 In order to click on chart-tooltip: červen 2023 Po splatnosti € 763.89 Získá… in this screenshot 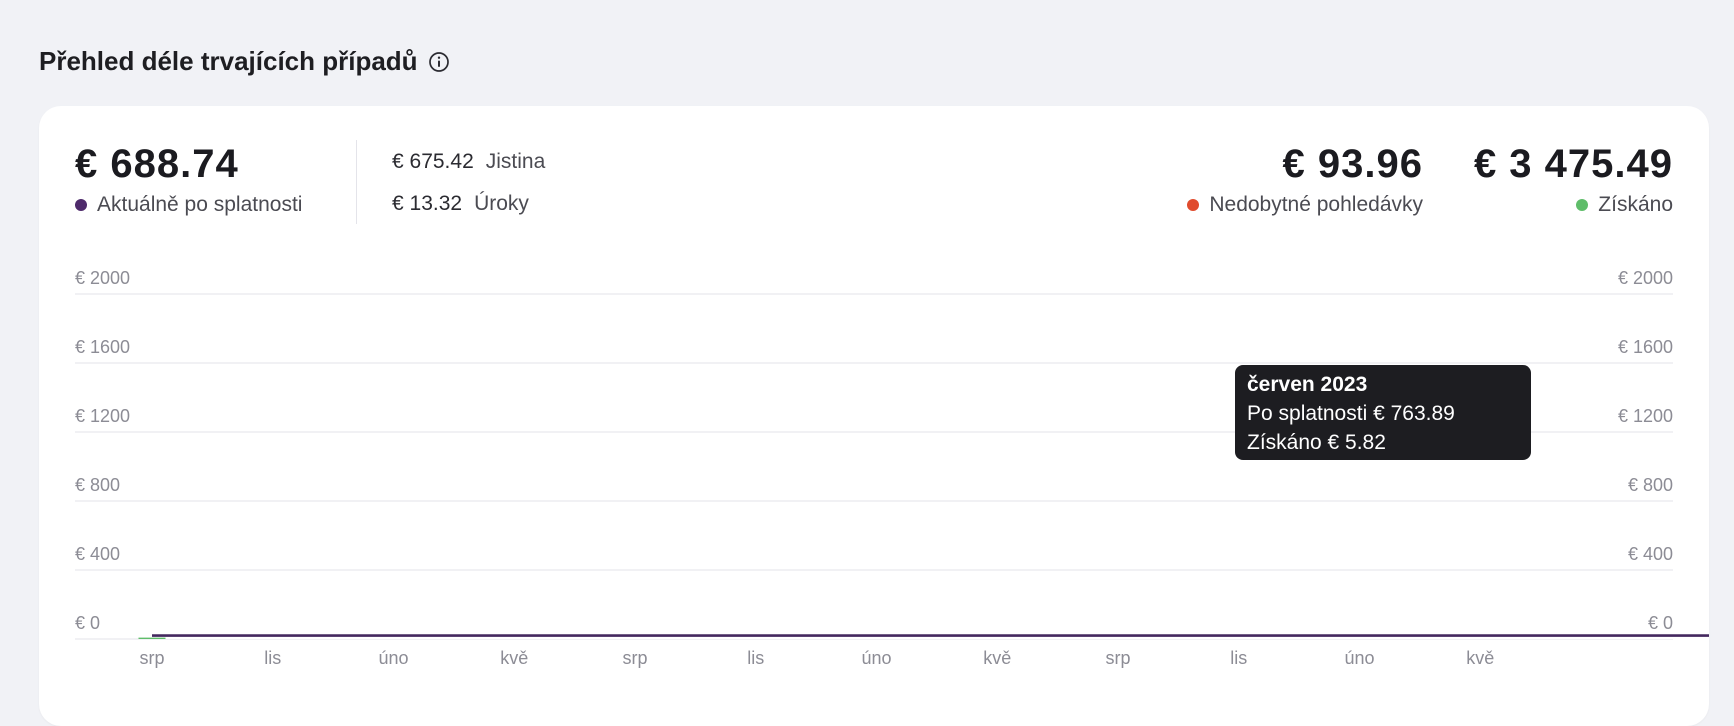, I will do `click(1383, 412)`.